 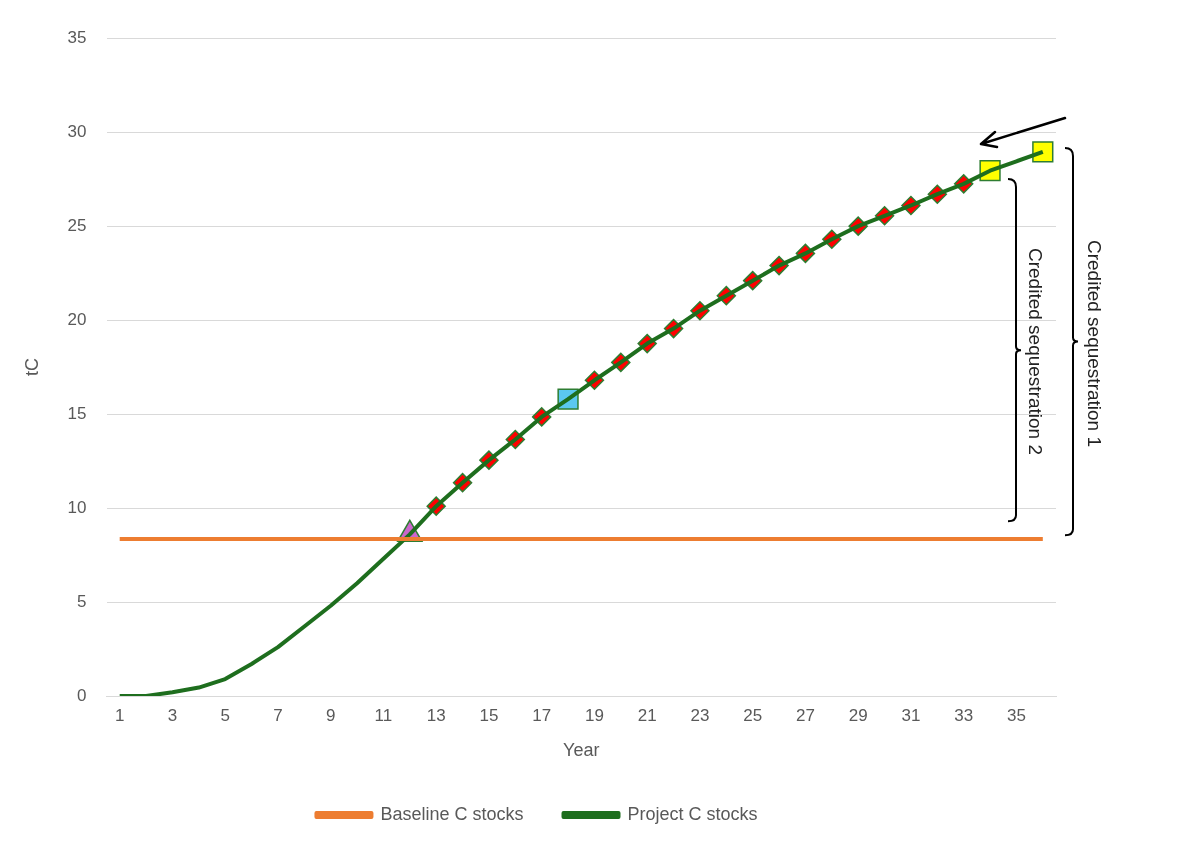 I want to click on y-tick-label: 15, so click(x=77, y=413).